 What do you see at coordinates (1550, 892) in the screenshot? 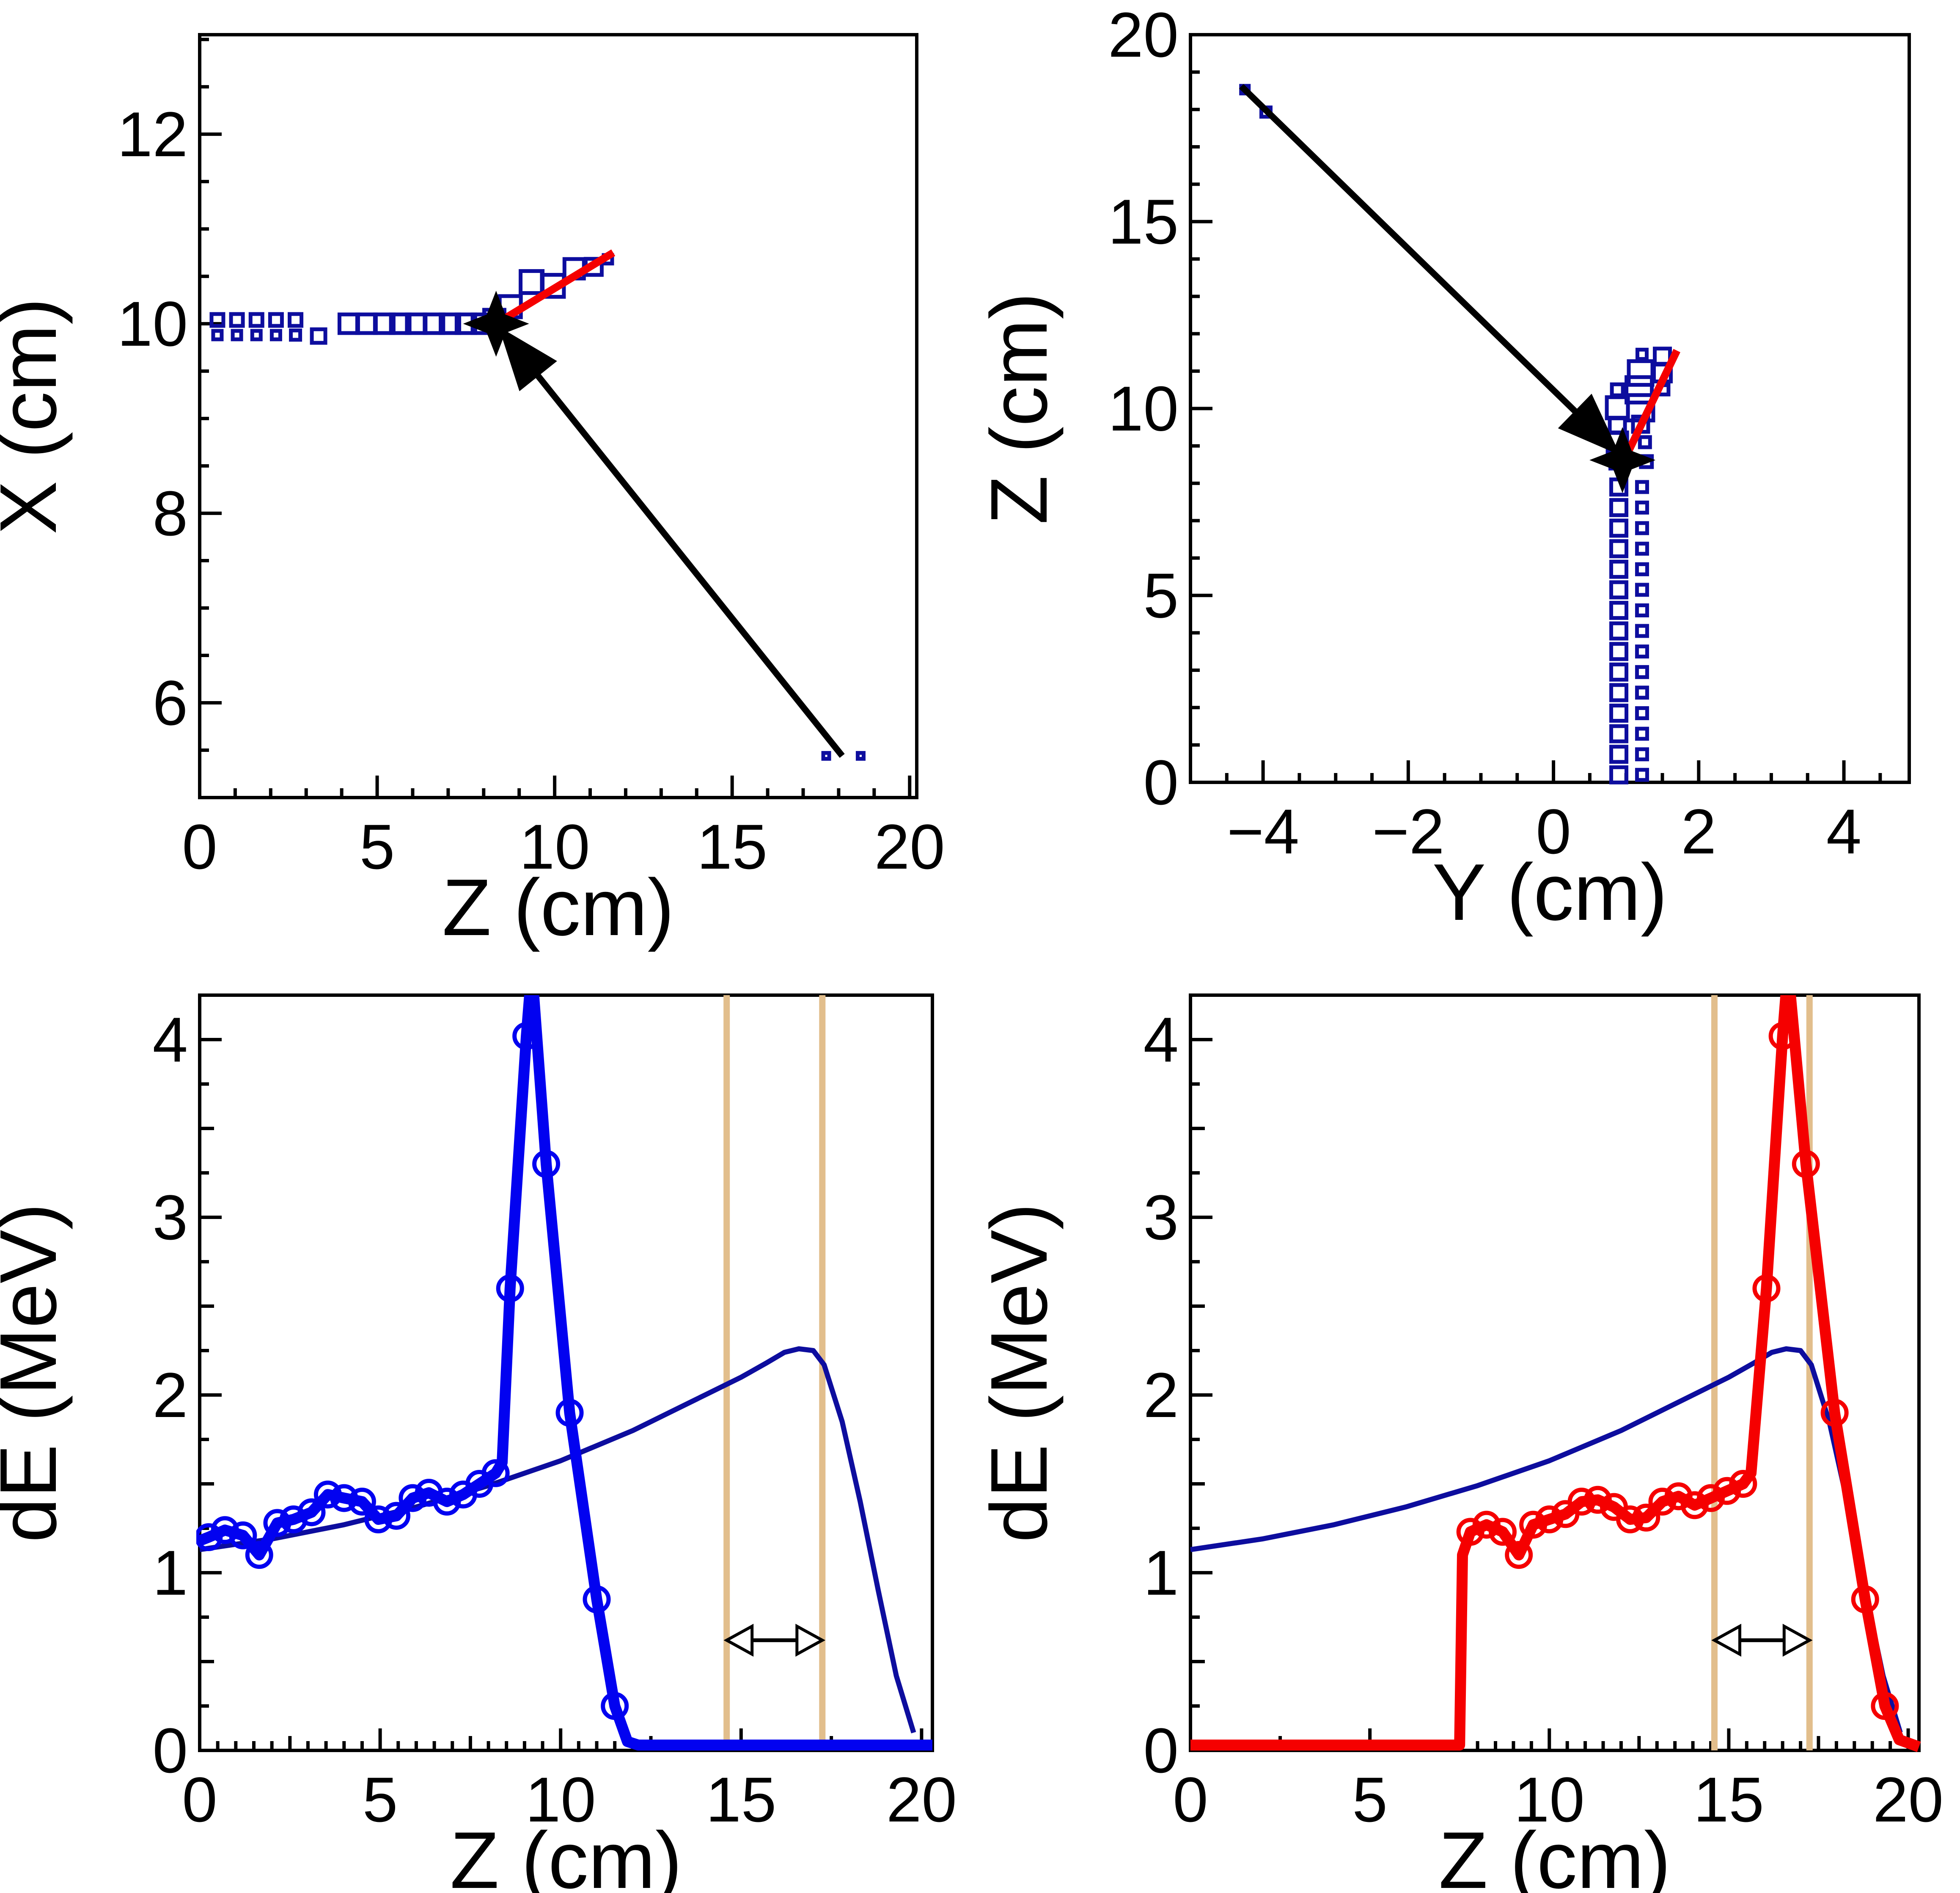
I see `x-axis-title: Y (cm)` at bounding box center [1550, 892].